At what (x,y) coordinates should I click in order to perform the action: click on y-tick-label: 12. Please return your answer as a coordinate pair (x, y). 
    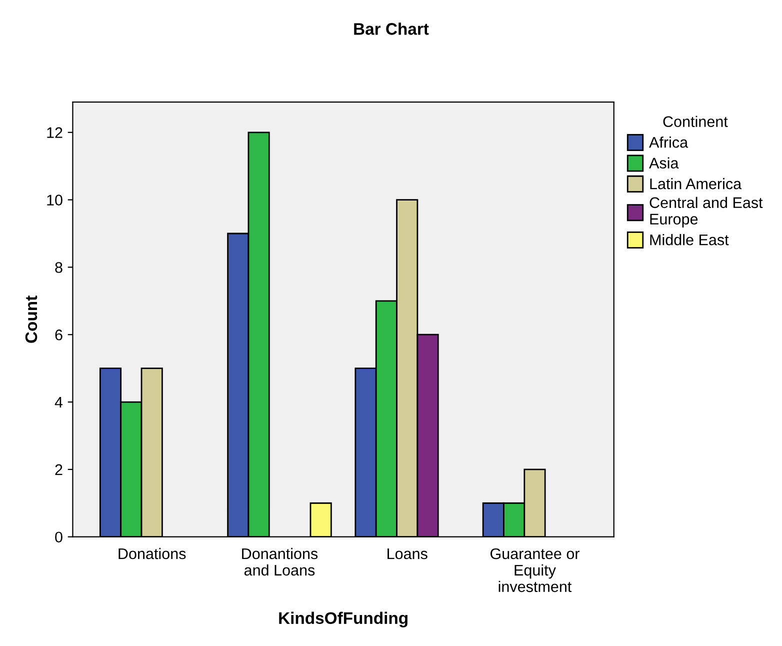
    Looking at the image, I should click on (54, 132).